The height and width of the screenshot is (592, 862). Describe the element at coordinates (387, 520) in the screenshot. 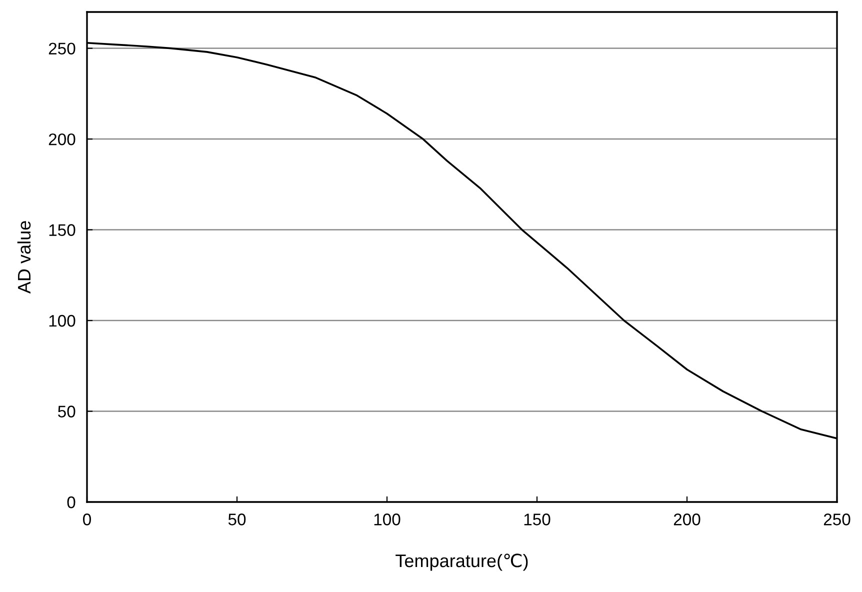

I see `x-tick-label: 100` at that location.